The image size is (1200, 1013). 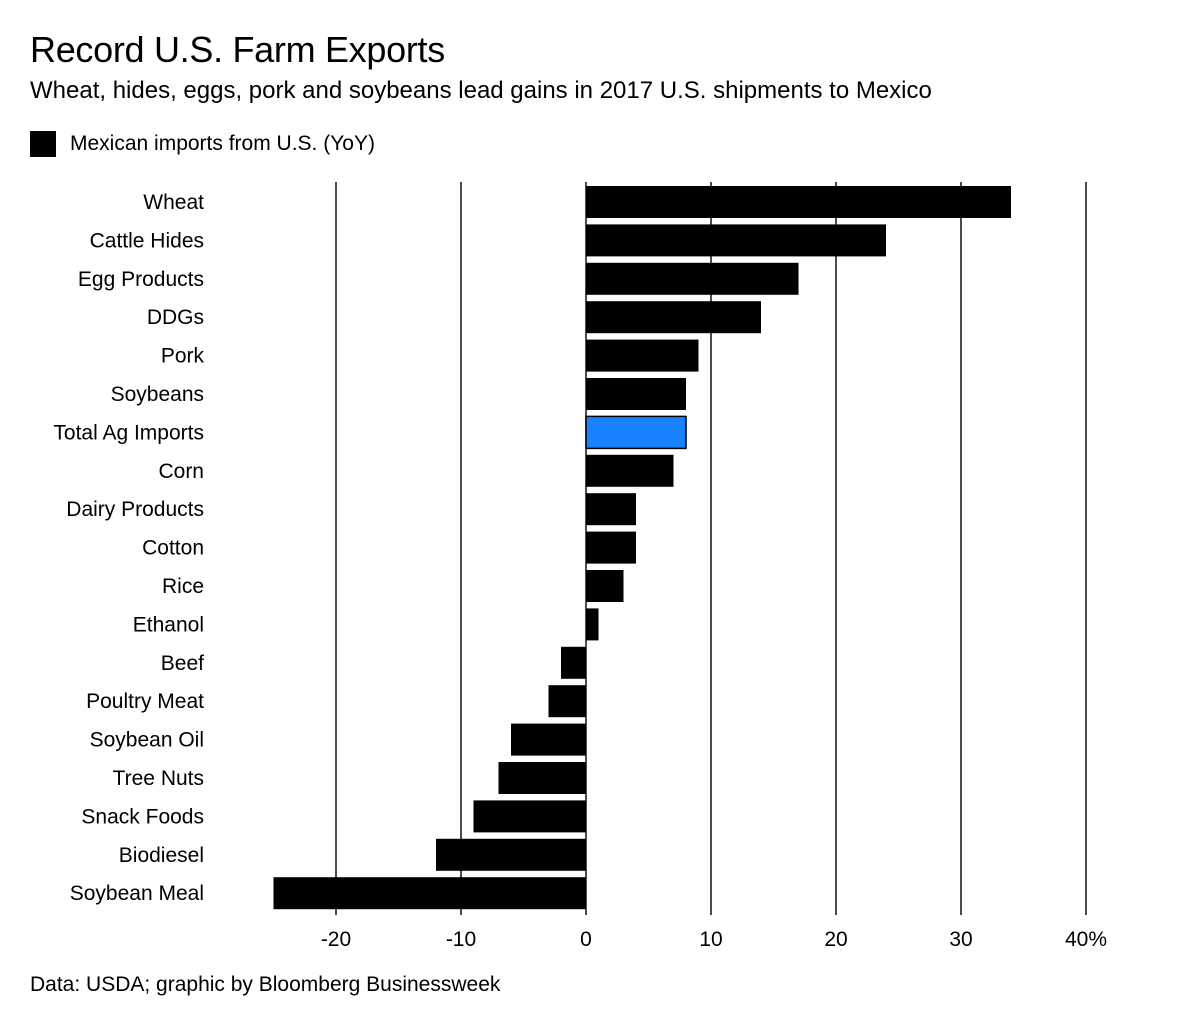 I want to click on bar-cotton, so click(x=611, y=547).